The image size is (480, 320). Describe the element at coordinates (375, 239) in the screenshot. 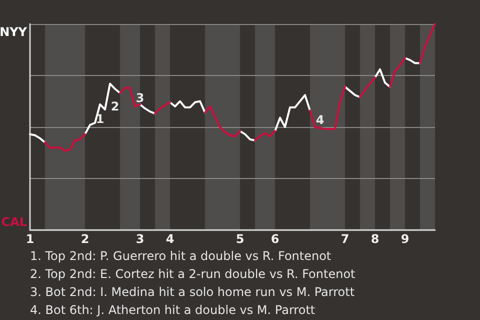

I see `x-tick-label: 8` at that location.